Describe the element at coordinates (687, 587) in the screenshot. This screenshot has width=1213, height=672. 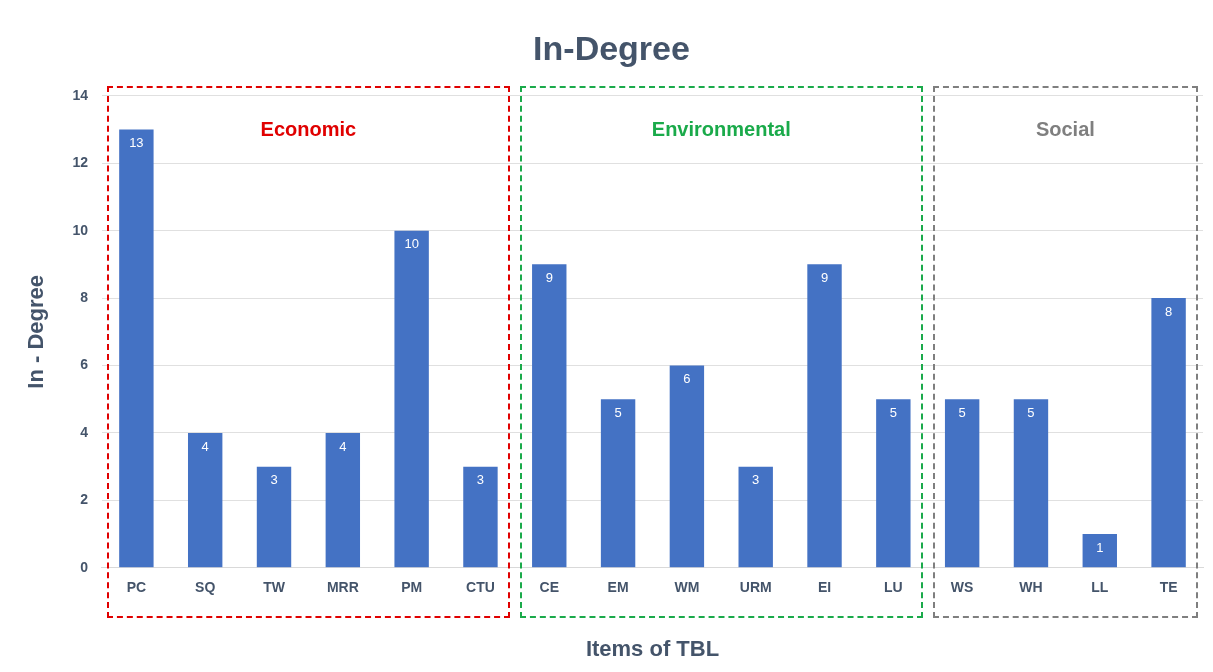
I see `x-tick-label: WM` at that location.